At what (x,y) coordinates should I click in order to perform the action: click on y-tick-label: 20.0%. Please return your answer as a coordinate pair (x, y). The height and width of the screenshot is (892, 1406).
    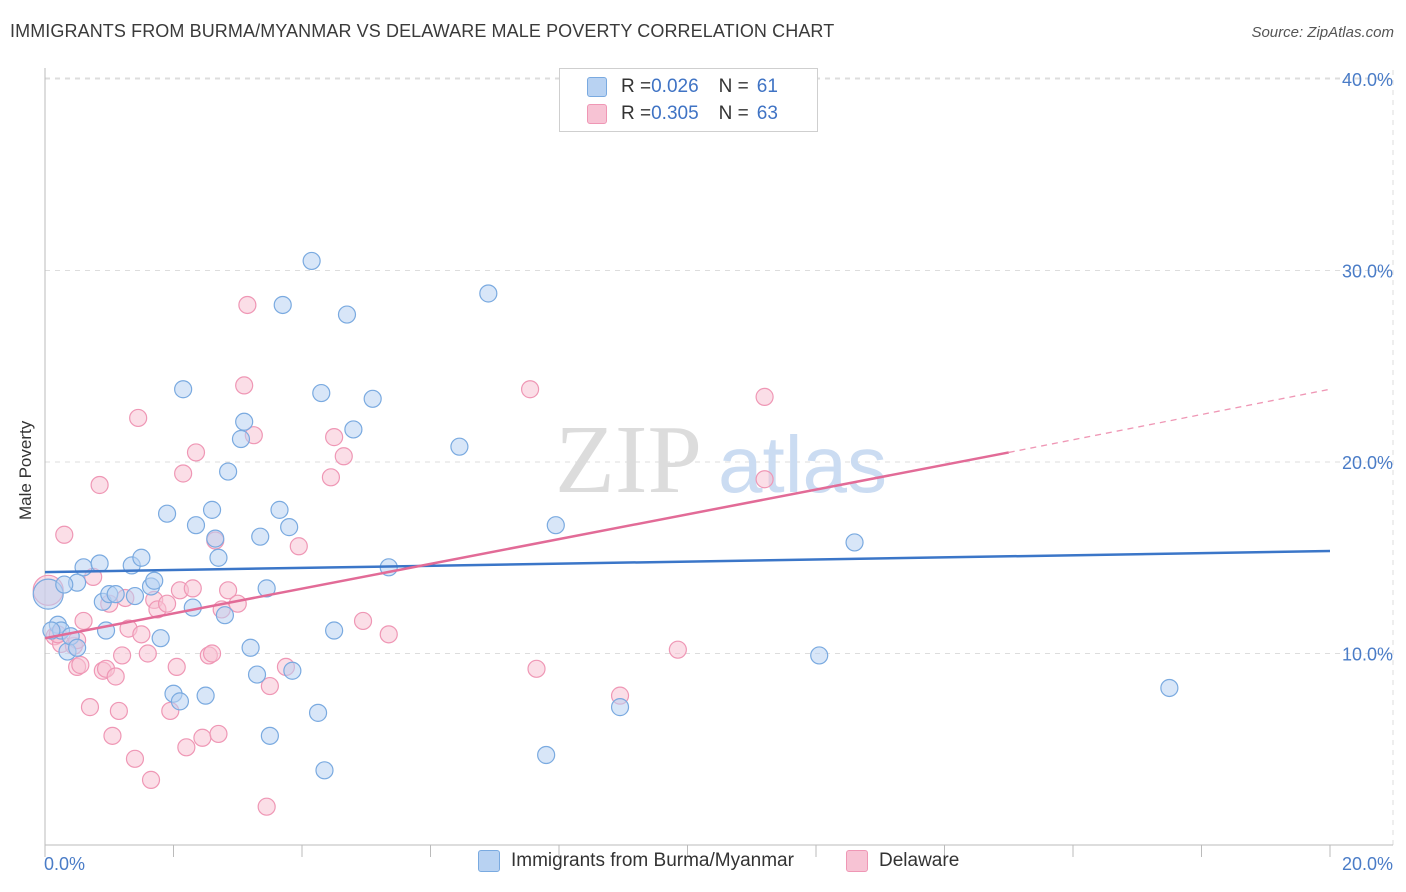
    Looking at the image, I should click on (1367, 463).